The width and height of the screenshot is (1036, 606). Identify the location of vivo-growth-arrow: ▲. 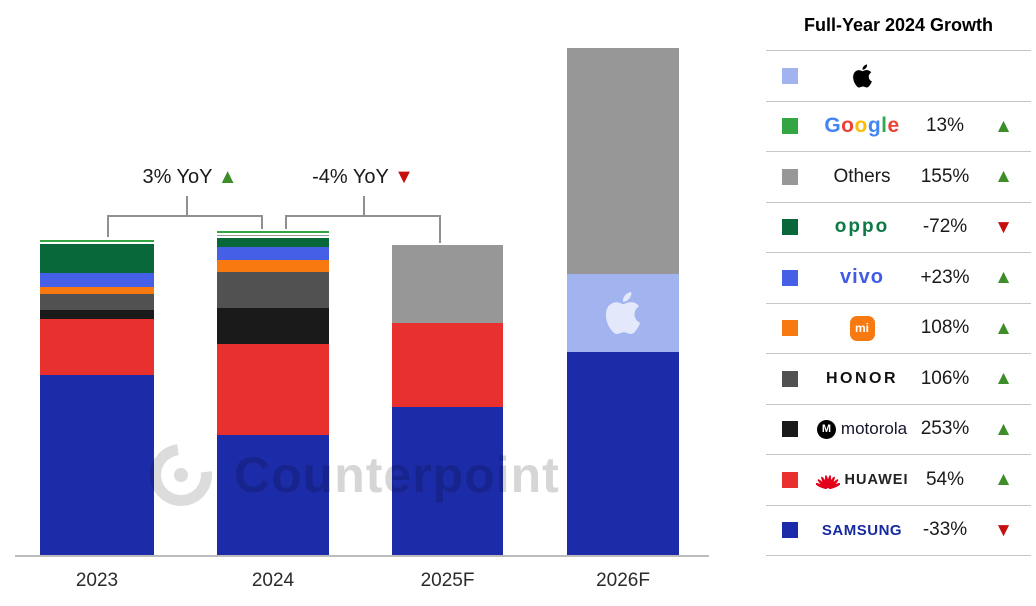
(1003, 278).